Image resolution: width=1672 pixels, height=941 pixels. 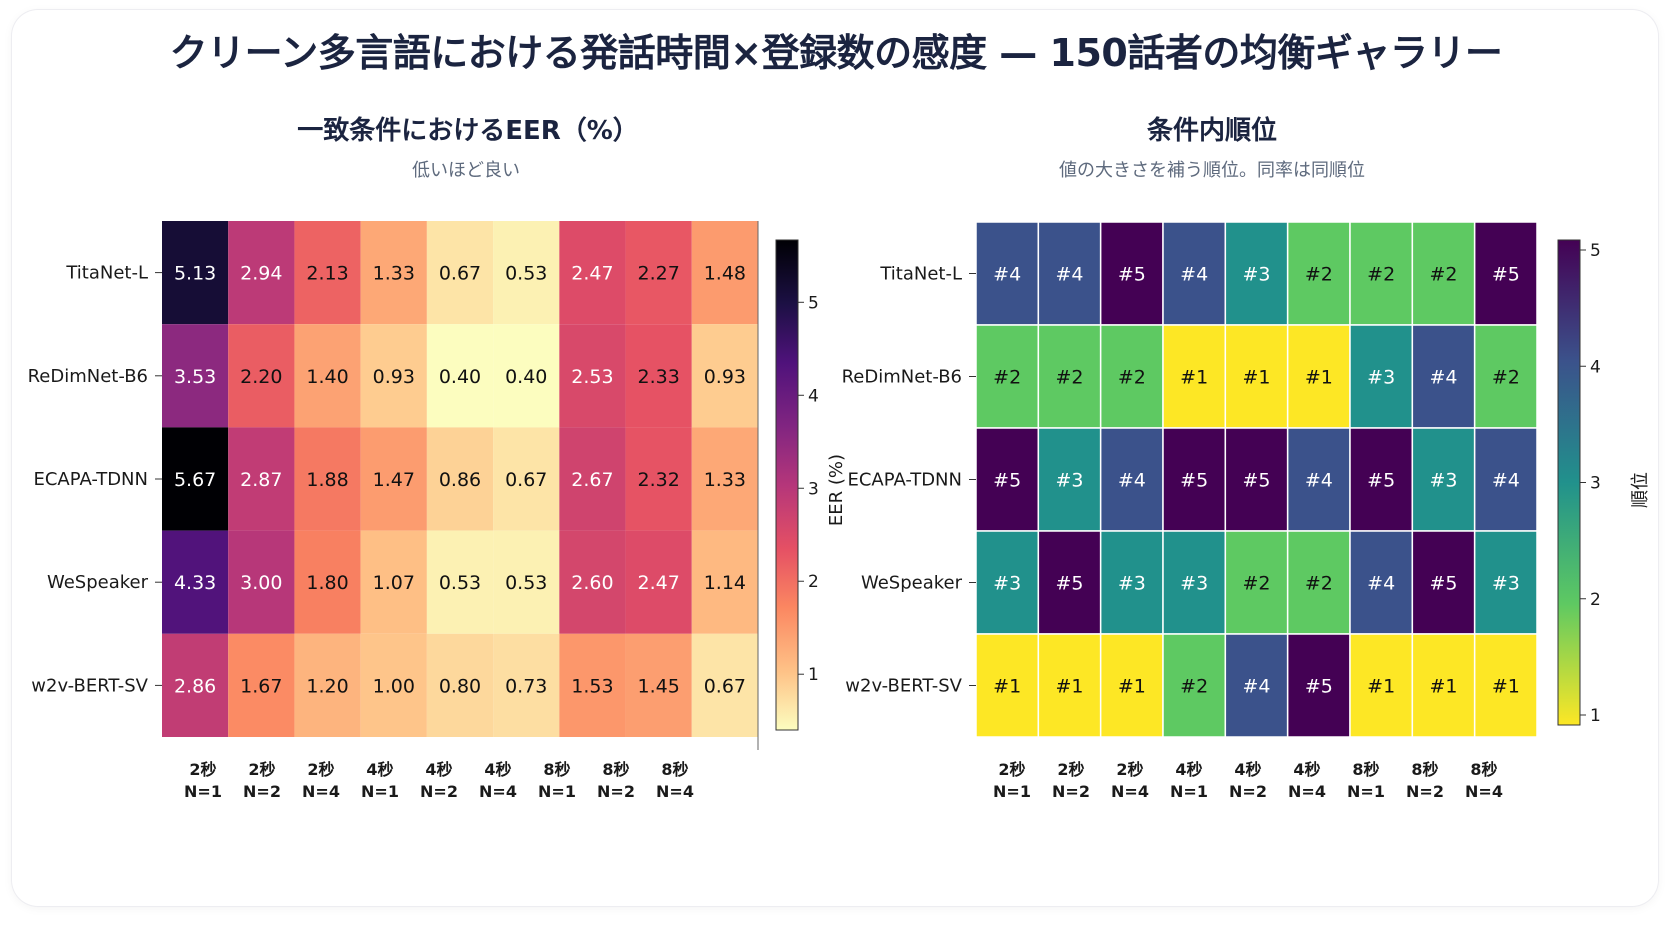 I want to click on cell-value-label: 5.13, so click(x=195, y=274).